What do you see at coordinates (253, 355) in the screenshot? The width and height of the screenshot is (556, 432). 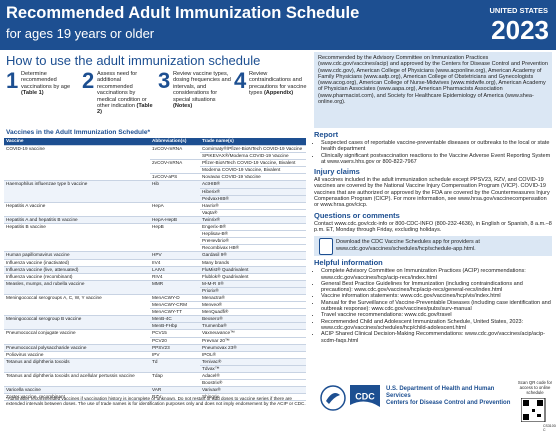 I see `trade-name: IPOL®` at bounding box center [253, 355].